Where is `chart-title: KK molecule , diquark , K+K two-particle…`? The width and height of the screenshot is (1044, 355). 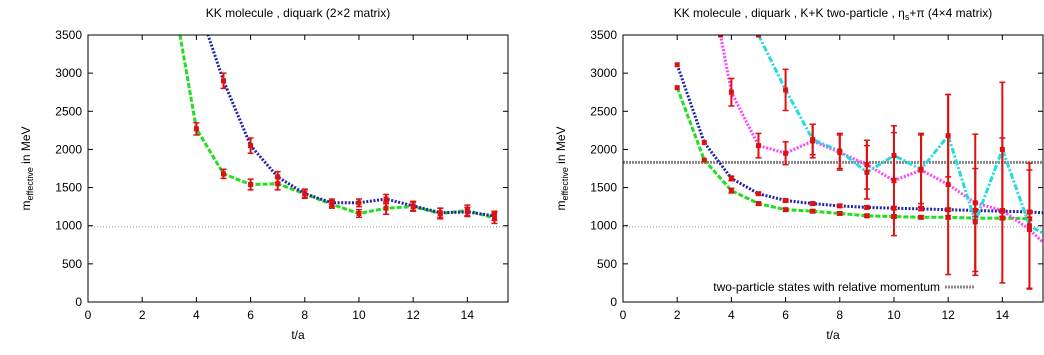 chart-title: KK molecule , diquark , K+K two-particle… is located at coordinates (833, 14).